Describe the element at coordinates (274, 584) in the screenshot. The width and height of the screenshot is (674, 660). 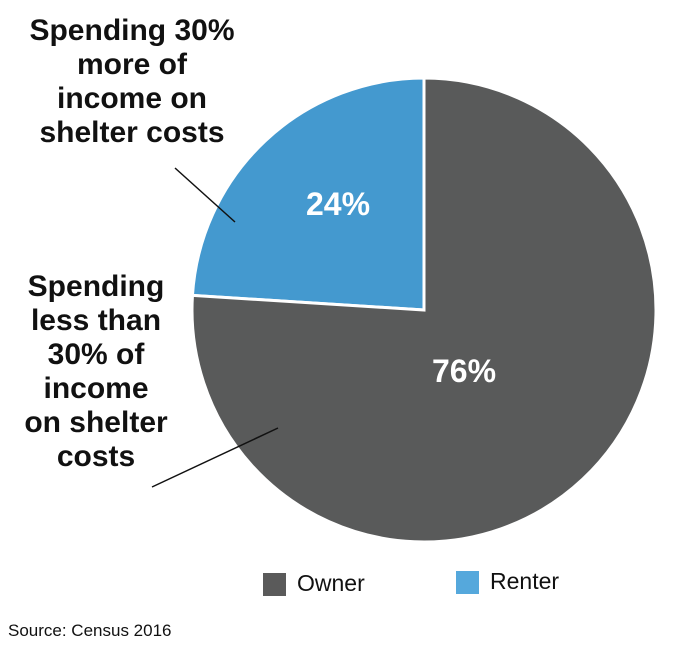
I see `legend-swatch-owner` at that location.